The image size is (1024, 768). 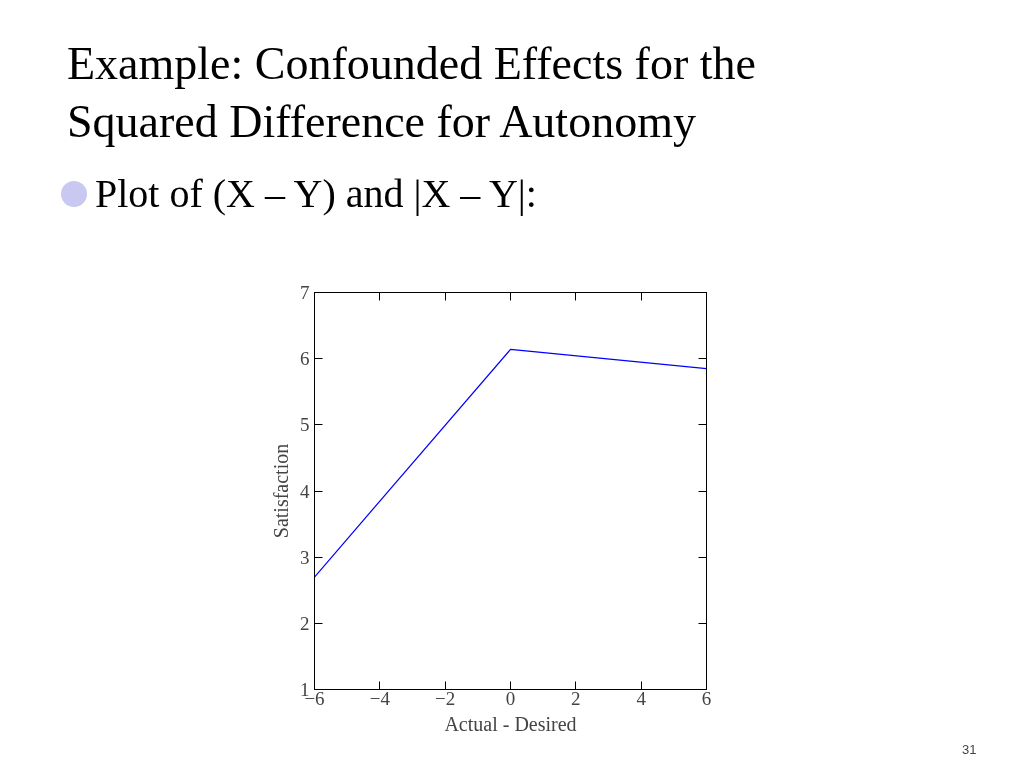 What do you see at coordinates (305, 292) in the screenshot?
I see `y-tick-label: 7` at bounding box center [305, 292].